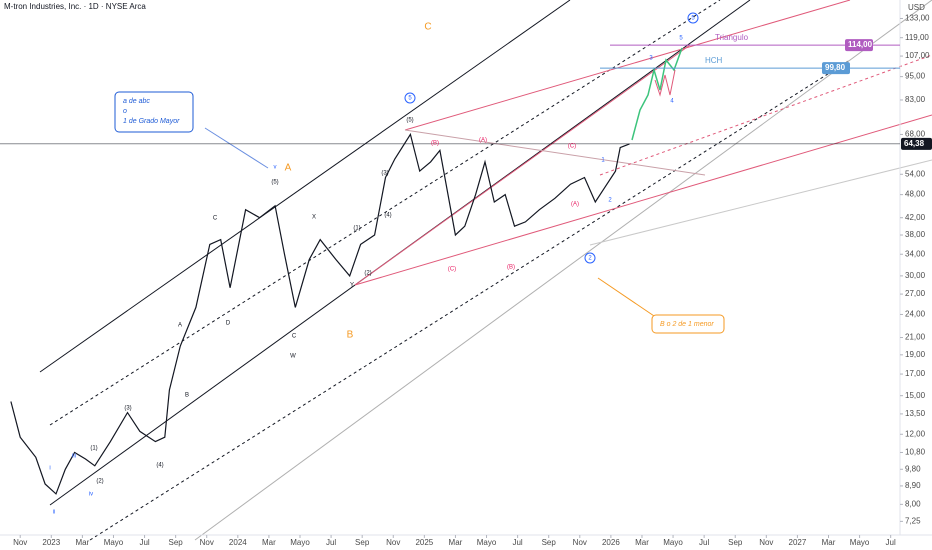 The height and width of the screenshot is (550, 932). I want to click on y-tick-label: 12,00, so click(915, 433).